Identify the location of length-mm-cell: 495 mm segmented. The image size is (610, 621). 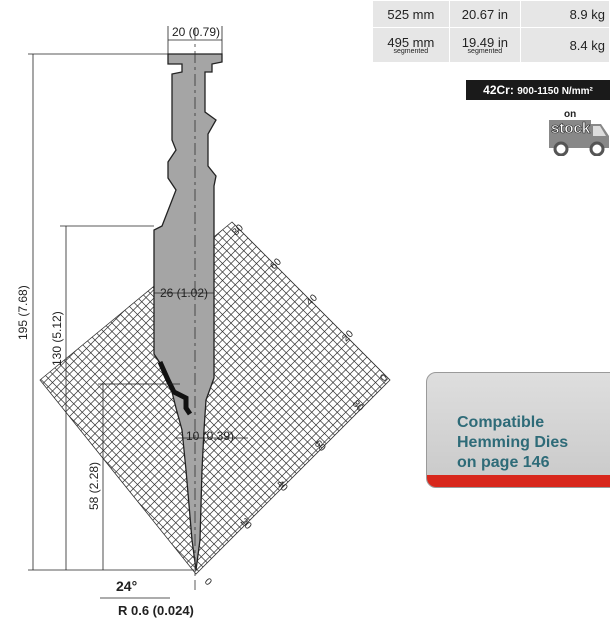
(411, 45).